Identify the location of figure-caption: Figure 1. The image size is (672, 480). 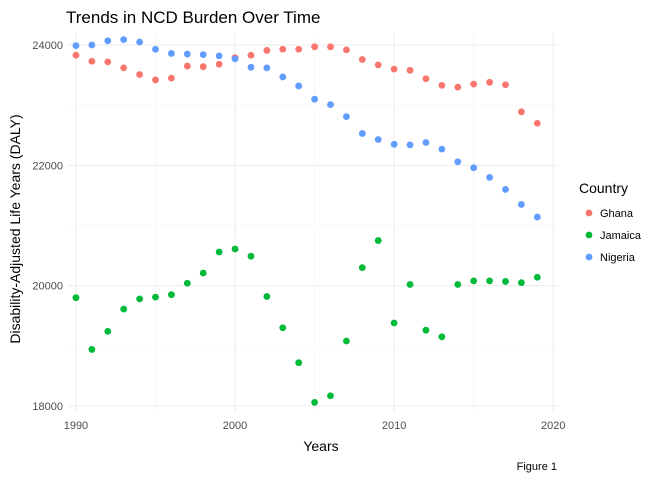
(537, 467).